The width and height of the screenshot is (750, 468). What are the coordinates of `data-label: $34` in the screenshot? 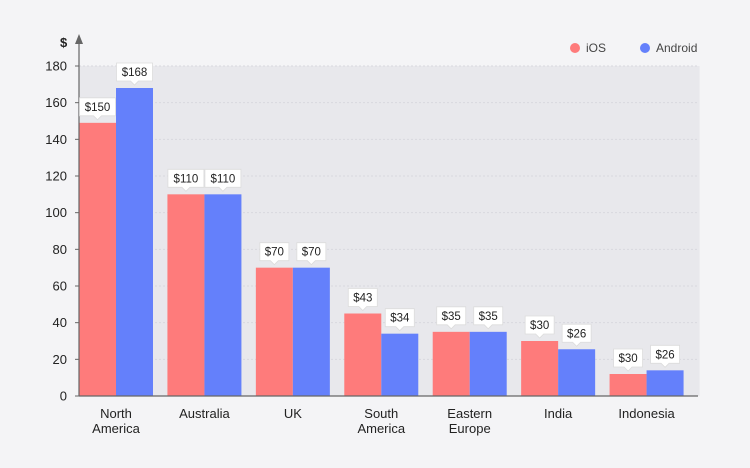 It's located at (399, 320).